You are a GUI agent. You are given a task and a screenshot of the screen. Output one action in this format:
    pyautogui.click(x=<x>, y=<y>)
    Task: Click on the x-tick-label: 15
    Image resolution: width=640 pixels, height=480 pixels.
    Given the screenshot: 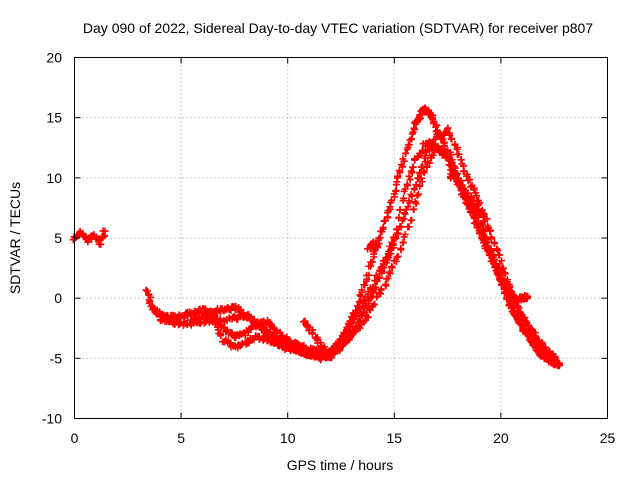 What is the action you would take?
    pyautogui.click(x=395, y=438)
    